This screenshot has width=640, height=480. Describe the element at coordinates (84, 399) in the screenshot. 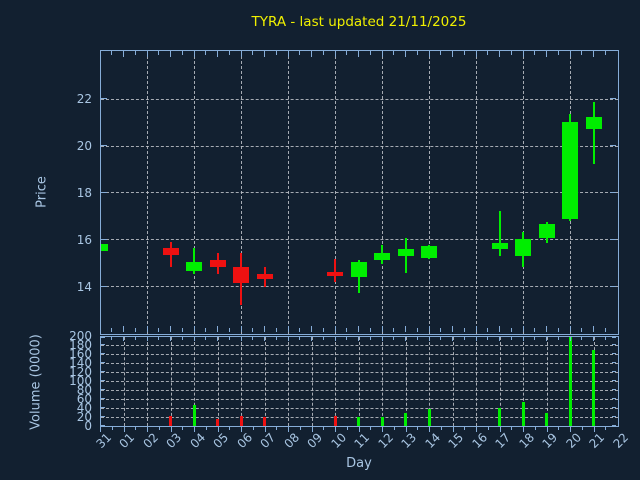

I see `volume-tick-label: 60` at that location.